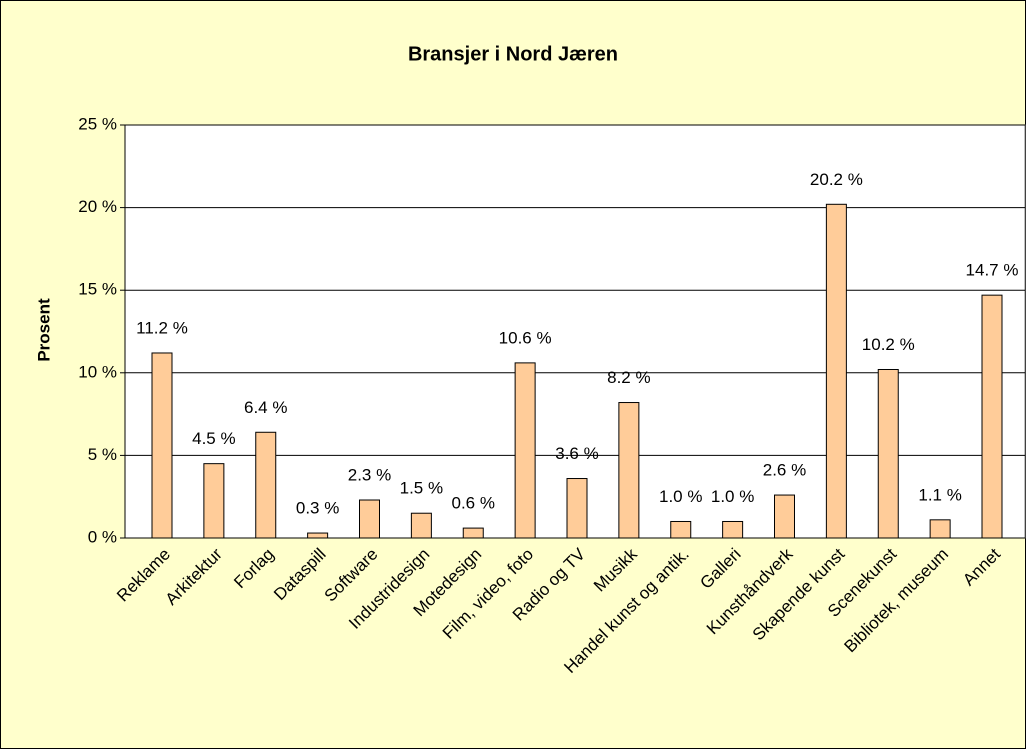 This screenshot has height=749, width=1026. What do you see at coordinates (576, 453) in the screenshot?
I see `value-label: 3.6 %` at bounding box center [576, 453].